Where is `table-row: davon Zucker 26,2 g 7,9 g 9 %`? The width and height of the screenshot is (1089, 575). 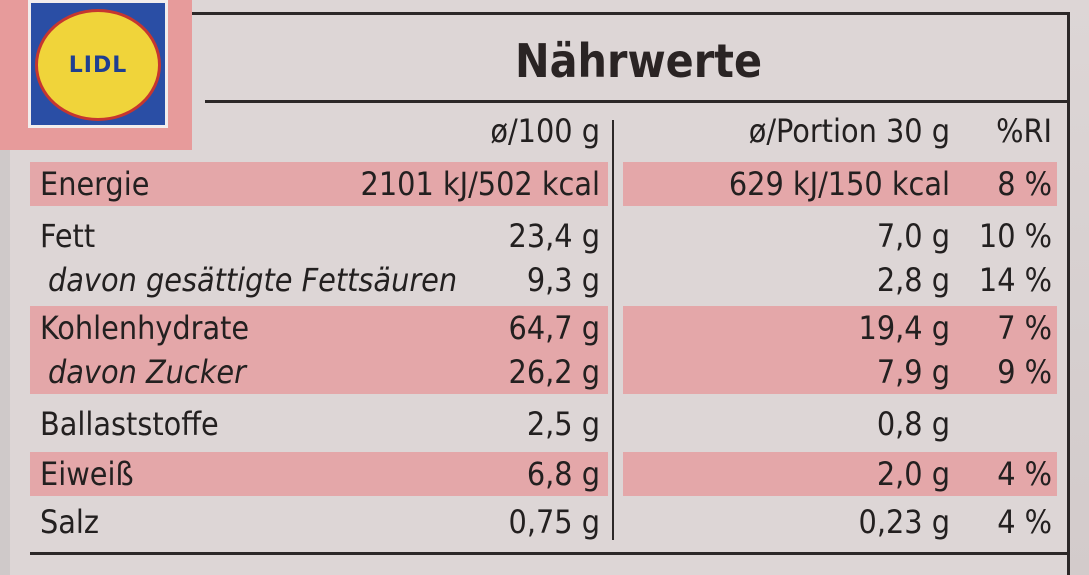
table-row: davon Zucker 26,2 g 7,9 g 9 % is located at coordinates (550, 372).